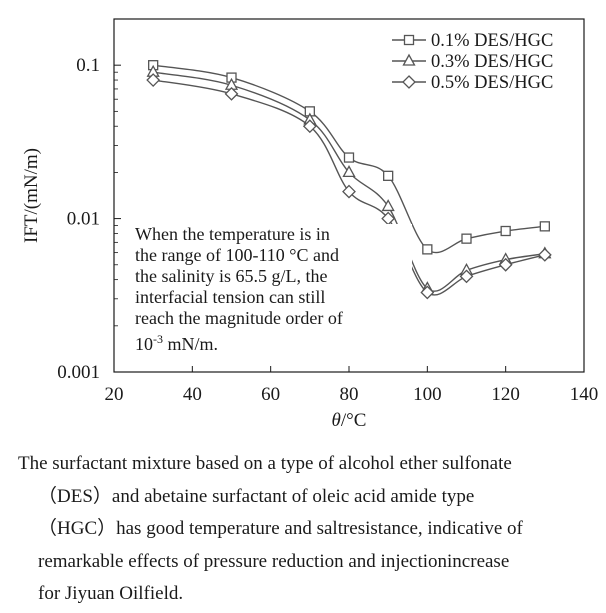  I want to click on x-axis-label: θ/°C, so click(349, 420).